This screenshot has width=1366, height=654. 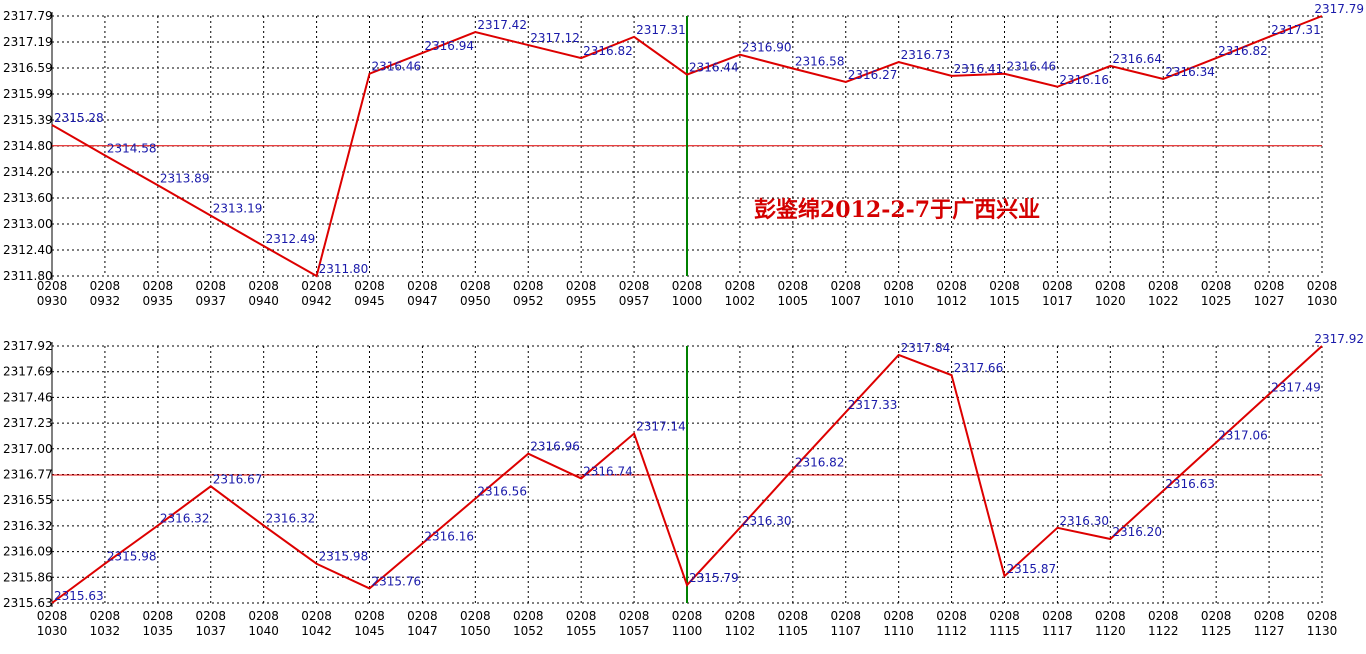 What do you see at coordinates (475, 631) in the screenshot?
I see `x-tick-time-label: 1050` at bounding box center [475, 631].